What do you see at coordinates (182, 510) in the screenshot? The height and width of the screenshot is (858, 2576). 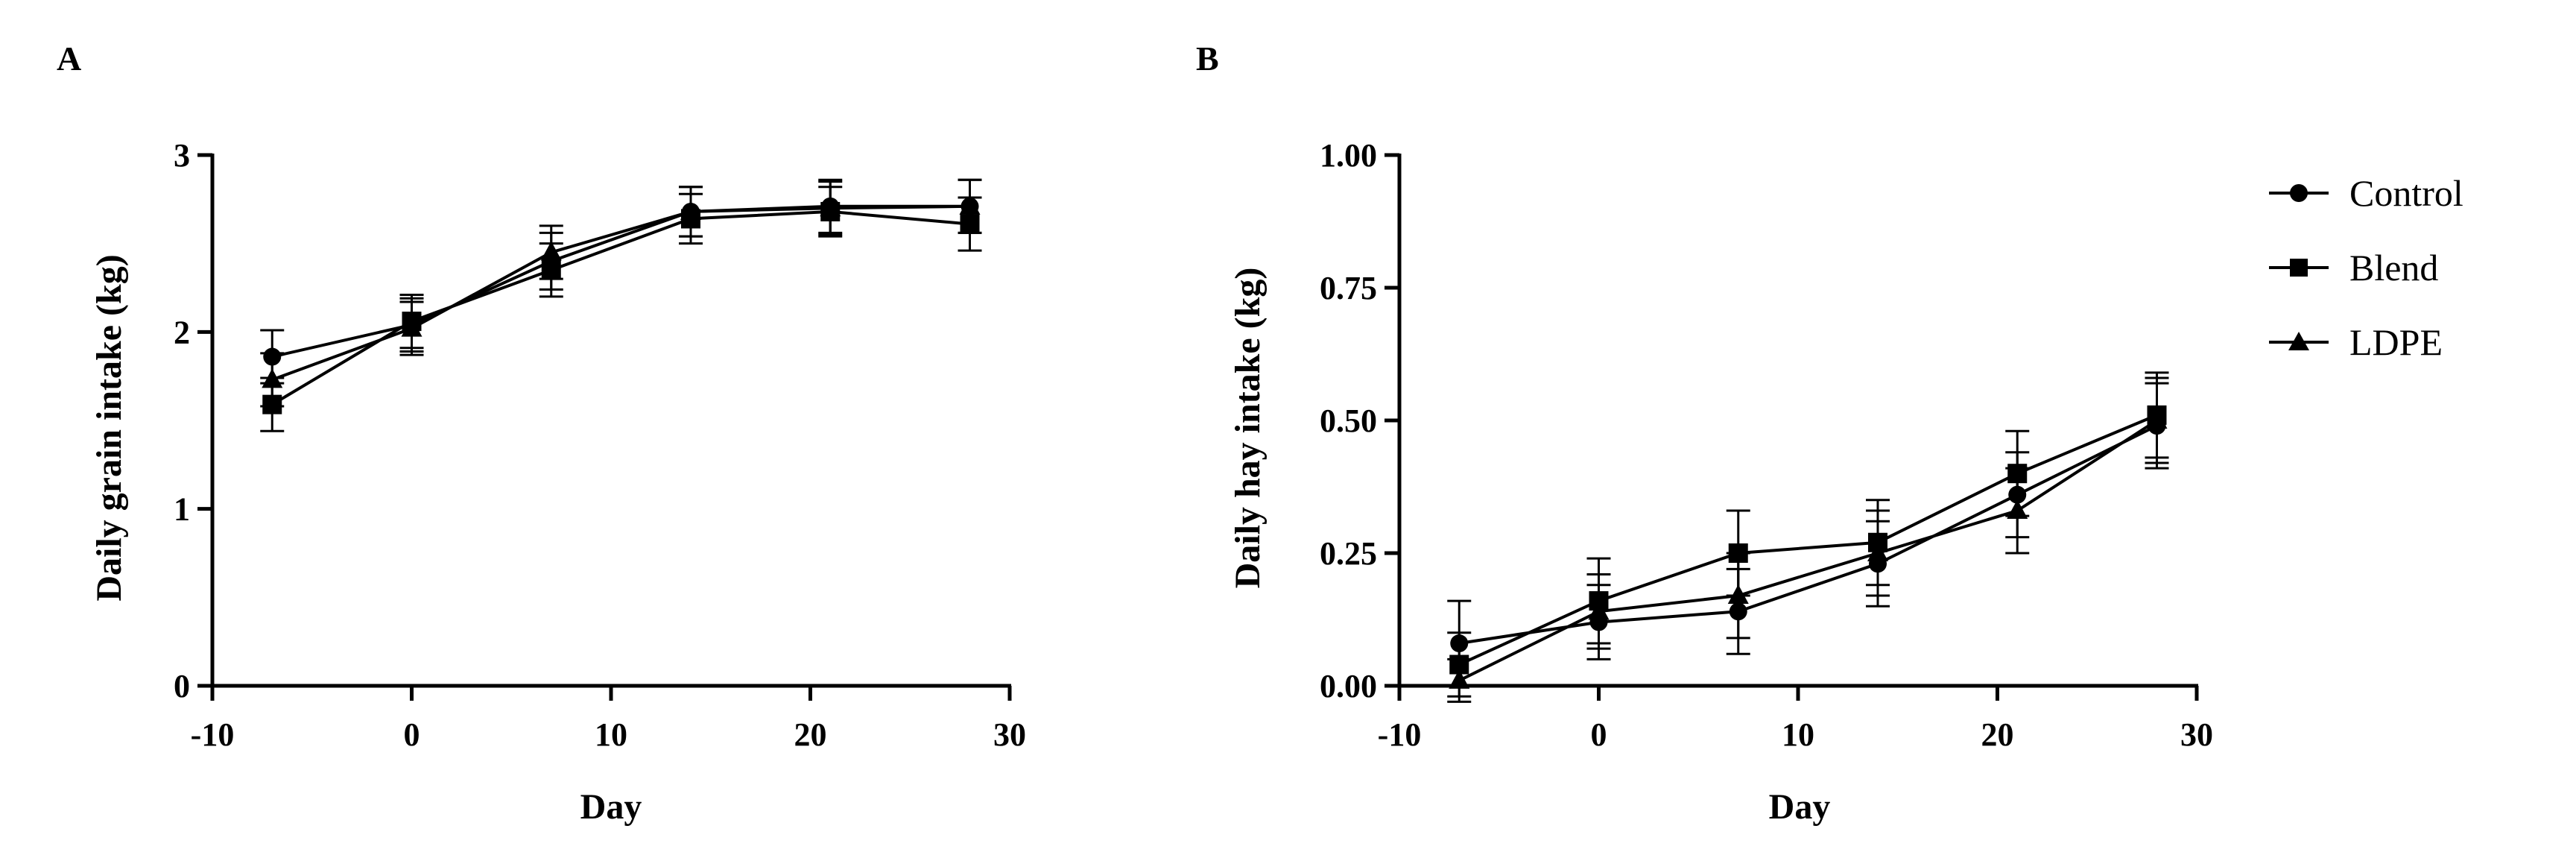 I see `panel-a-y-tick-label: 1` at bounding box center [182, 510].